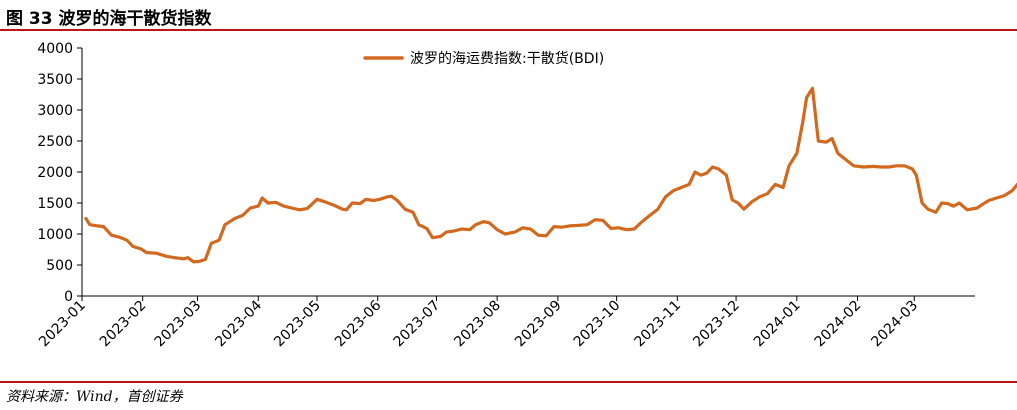 The height and width of the screenshot is (410, 1017). What do you see at coordinates (777, 324) in the screenshot?
I see `x-tick-label: 2024-01` at bounding box center [777, 324].